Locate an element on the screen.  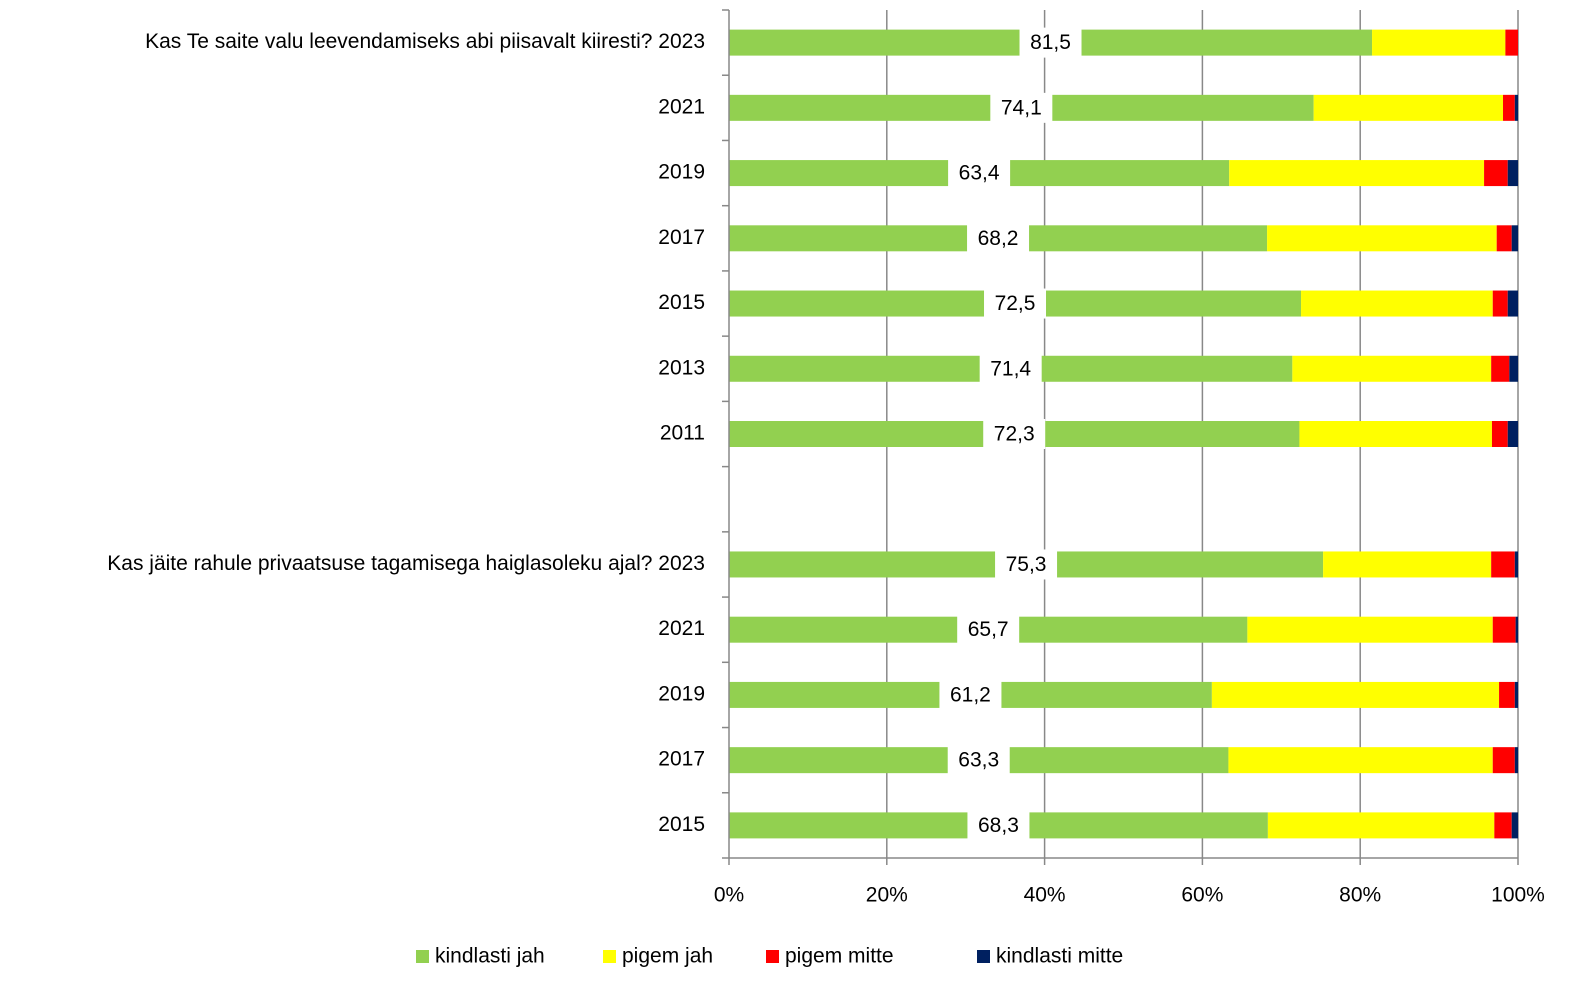
data-label: 75,3 is located at coordinates (1026, 564).